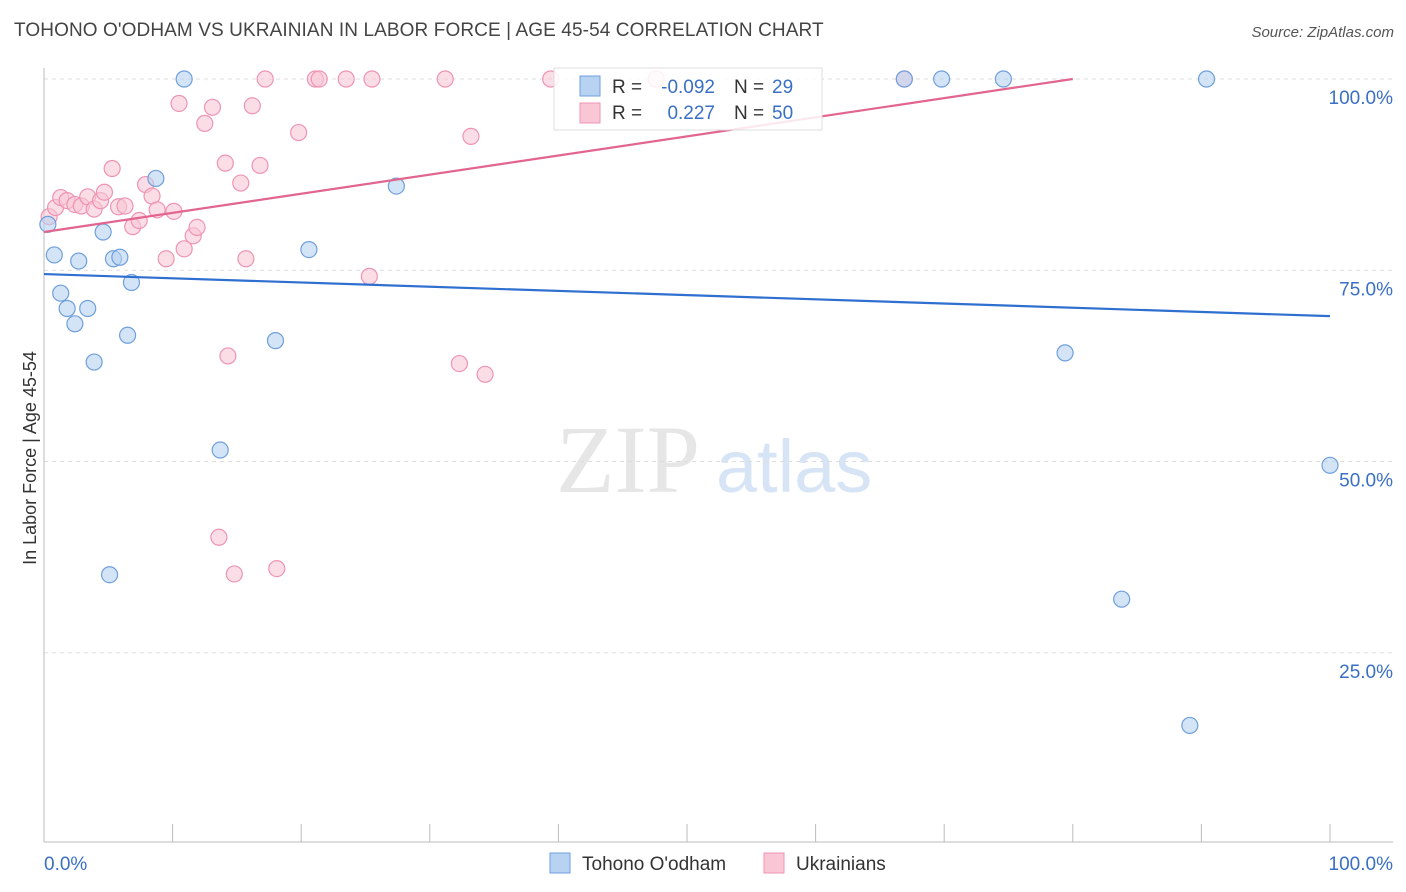  Describe the element at coordinates (774, 863) in the screenshot. I see `legend-swatch-ukrainians` at that location.